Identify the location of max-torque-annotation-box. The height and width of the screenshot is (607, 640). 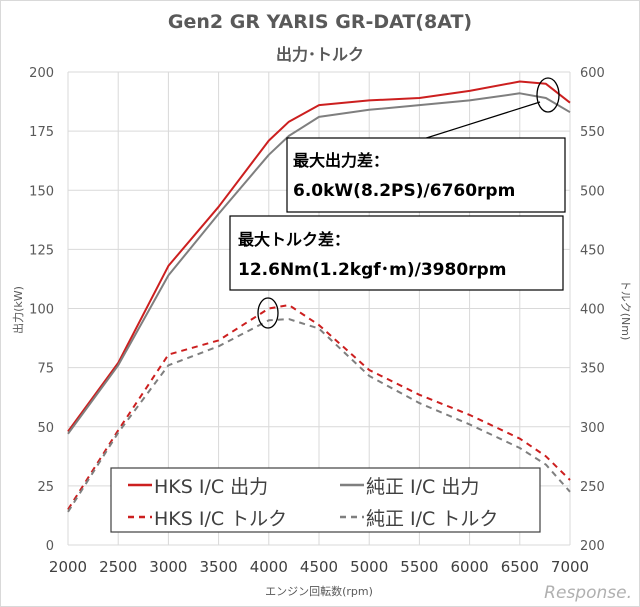
(396, 253).